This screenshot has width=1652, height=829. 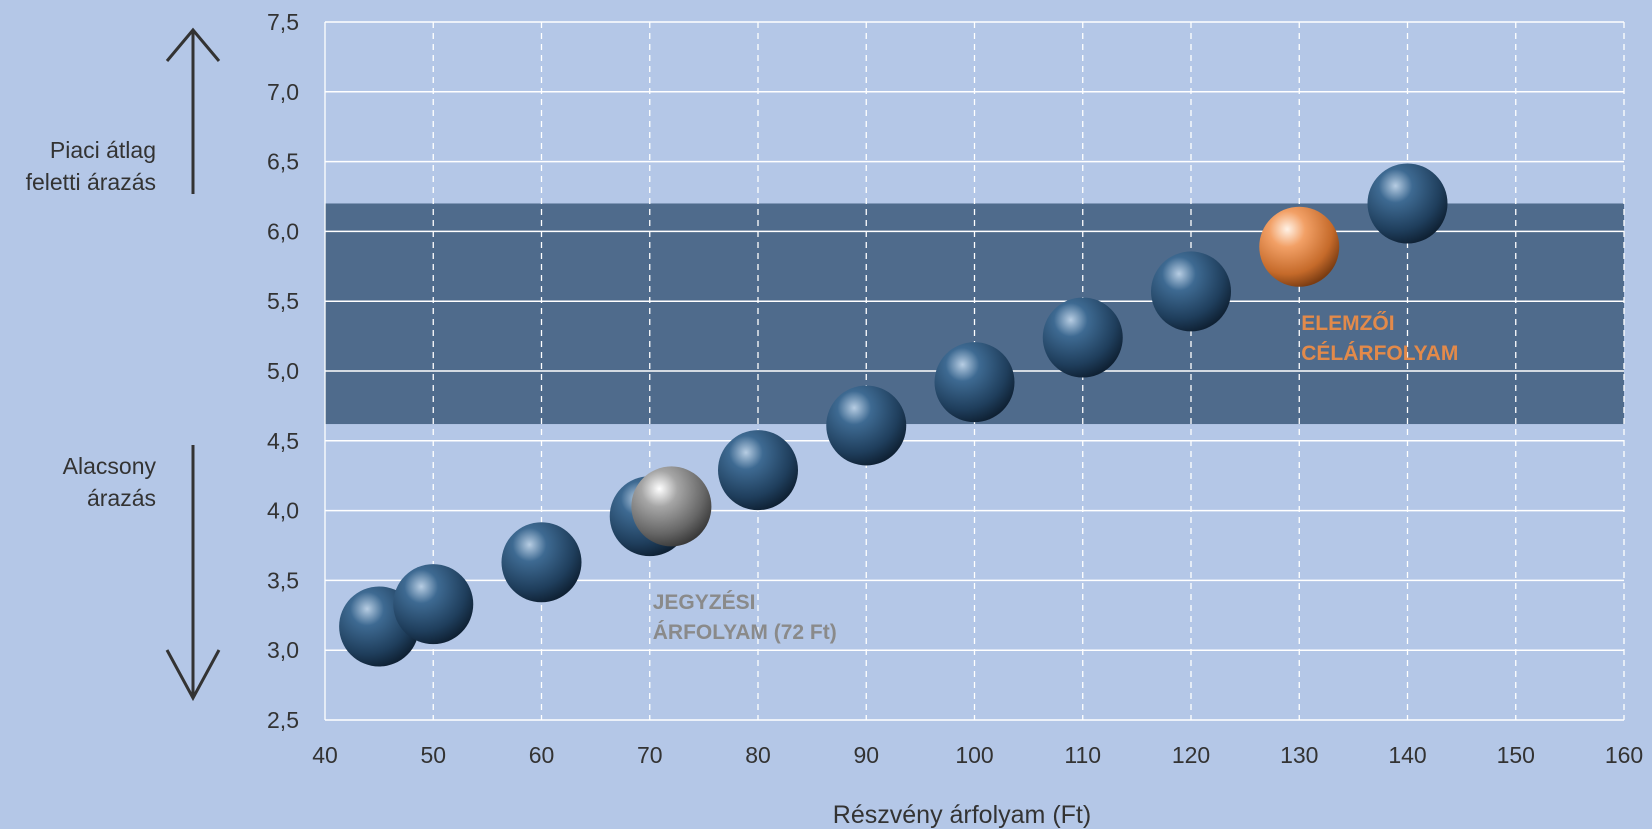 I want to click on x-tick-label: 160, so click(x=1624, y=755).